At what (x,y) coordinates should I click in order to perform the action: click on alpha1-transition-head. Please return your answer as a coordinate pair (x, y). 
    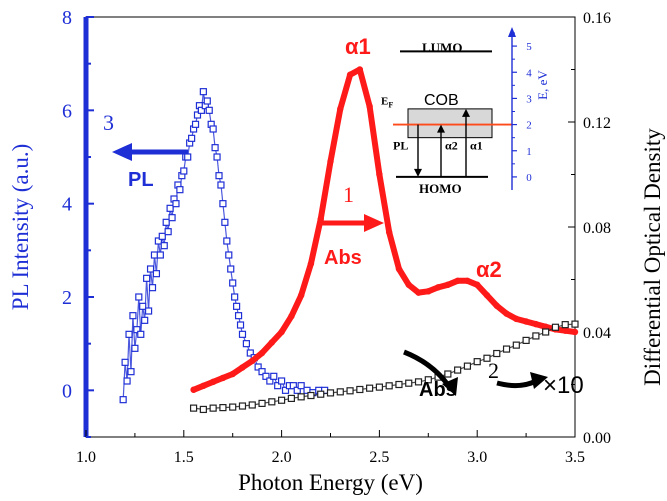
    Looking at the image, I should click on (466, 112).